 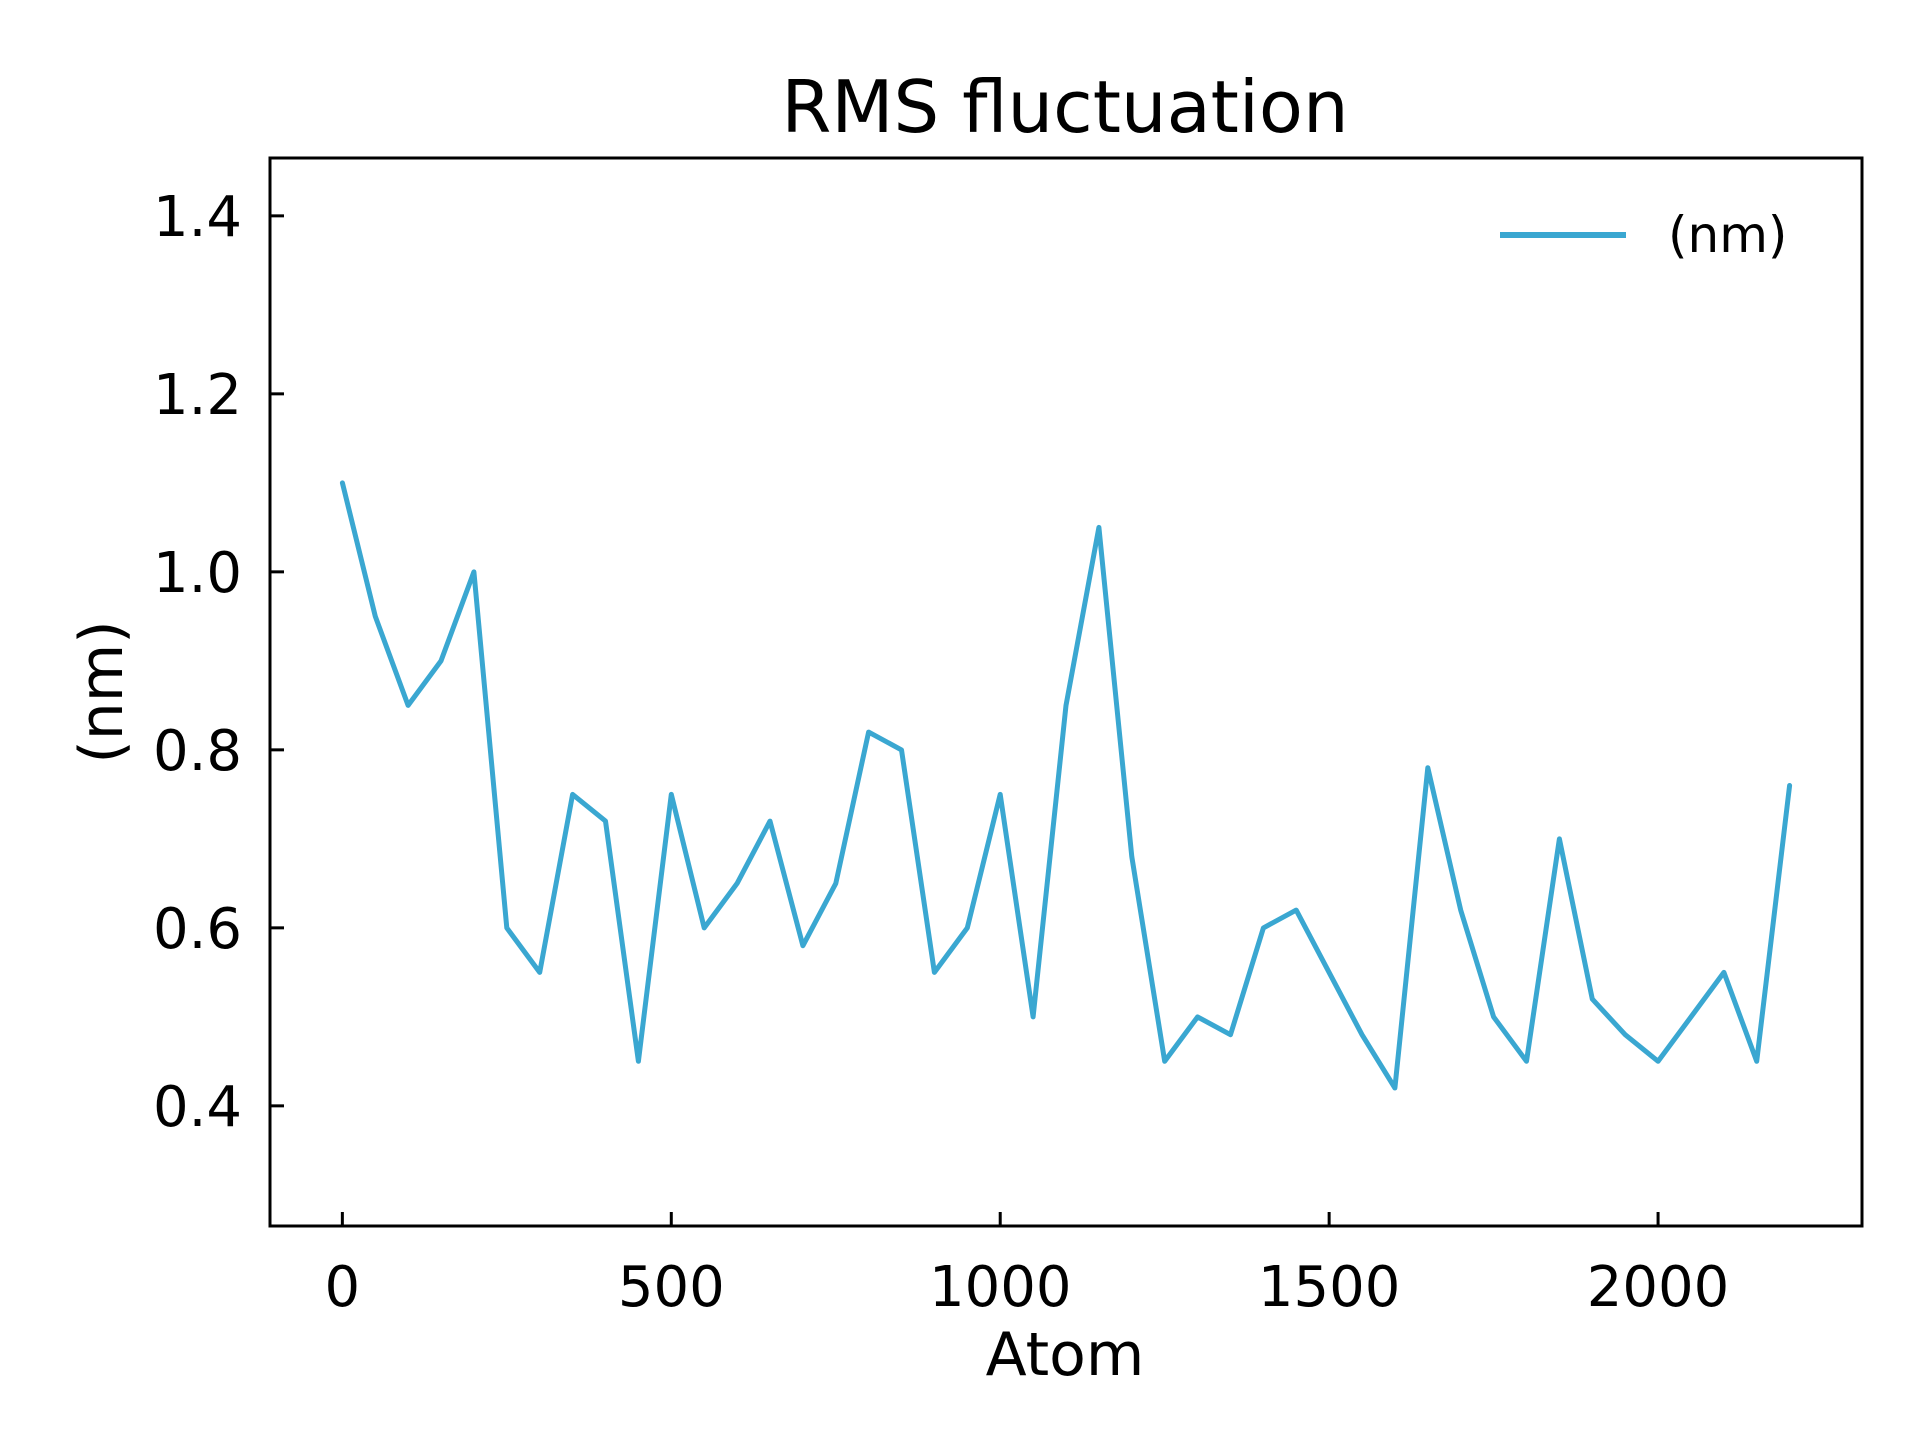 I want to click on chart-title: RMS fluctuation, so click(x=1064, y=107).